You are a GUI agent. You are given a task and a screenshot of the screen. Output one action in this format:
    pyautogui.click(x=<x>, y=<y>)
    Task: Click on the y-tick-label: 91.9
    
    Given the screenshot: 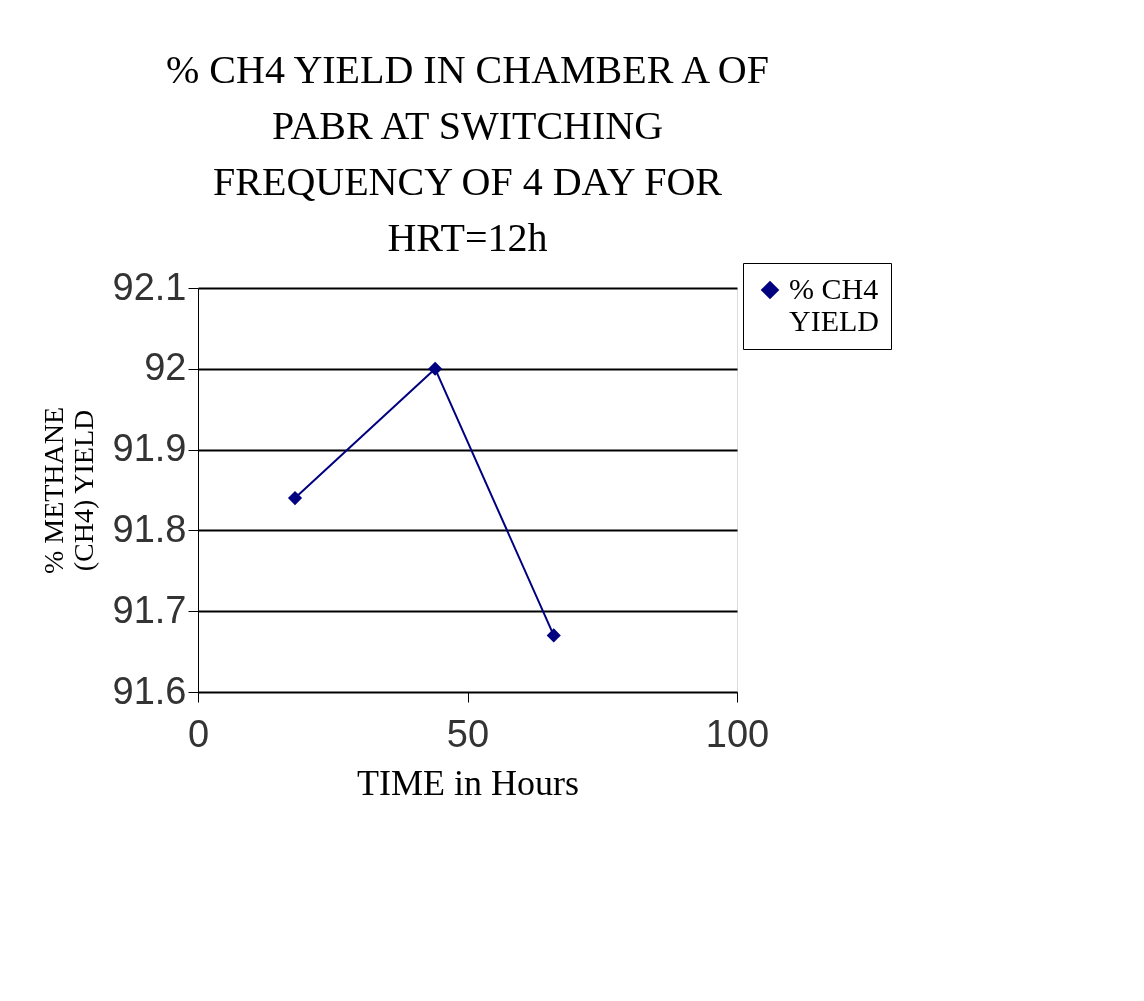 What is the action you would take?
    pyautogui.click(x=149, y=448)
    